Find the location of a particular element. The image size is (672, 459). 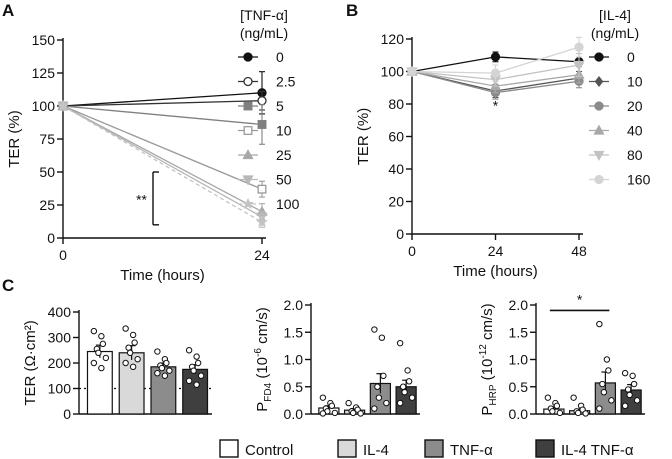

legend-title: [TNF-α] is located at coordinates (264, 15).